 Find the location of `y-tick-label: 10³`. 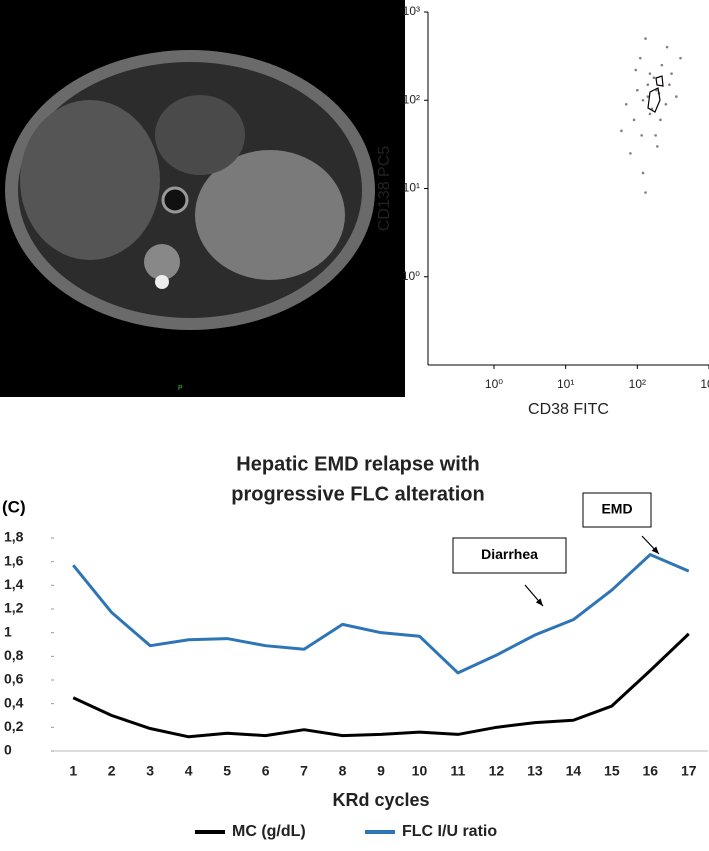

y-tick-label: 10³ is located at coordinates (411, 11).